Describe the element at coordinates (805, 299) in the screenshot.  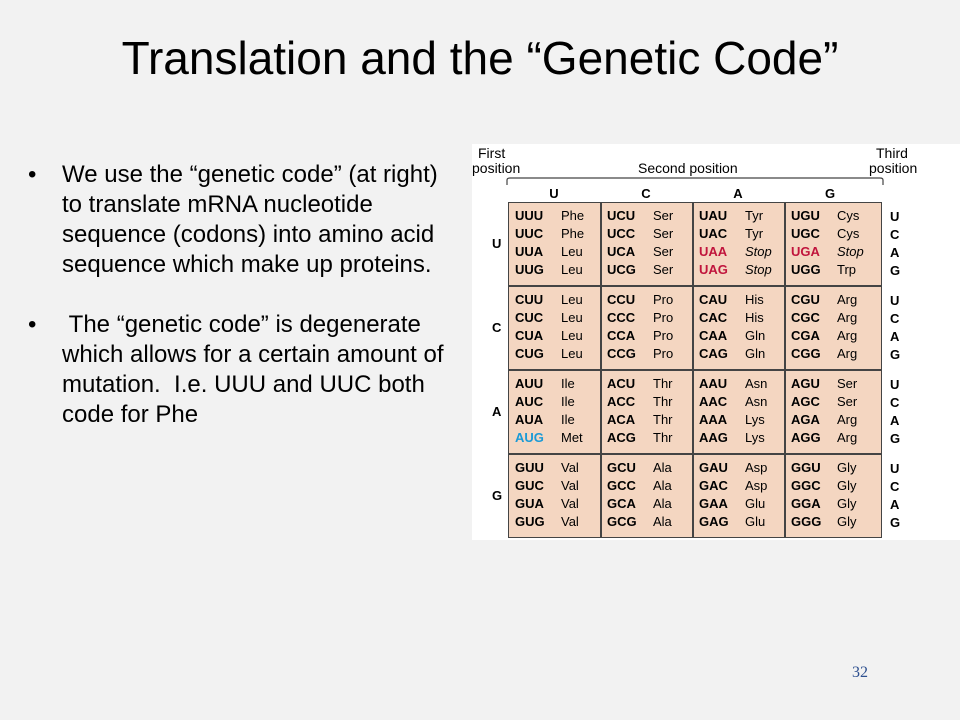
I see `codon: CGU` at that location.